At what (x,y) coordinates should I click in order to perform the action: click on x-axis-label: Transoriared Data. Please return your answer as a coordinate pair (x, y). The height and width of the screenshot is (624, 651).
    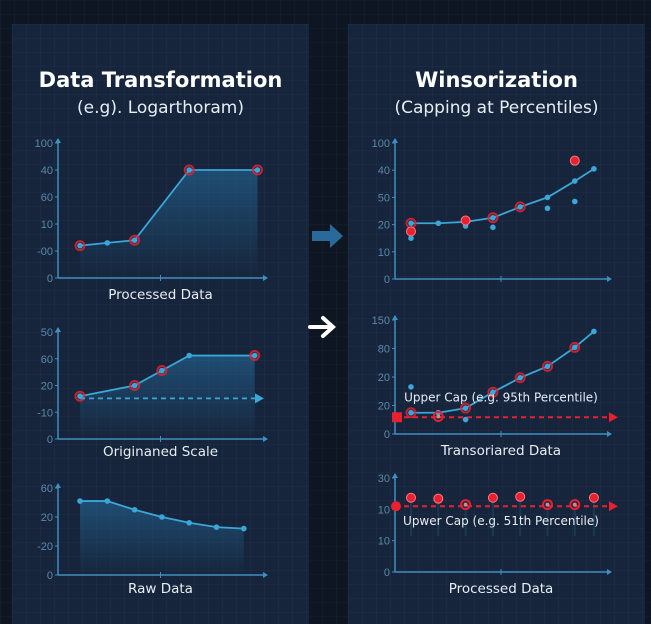
    Looking at the image, I should click on (500, 451).